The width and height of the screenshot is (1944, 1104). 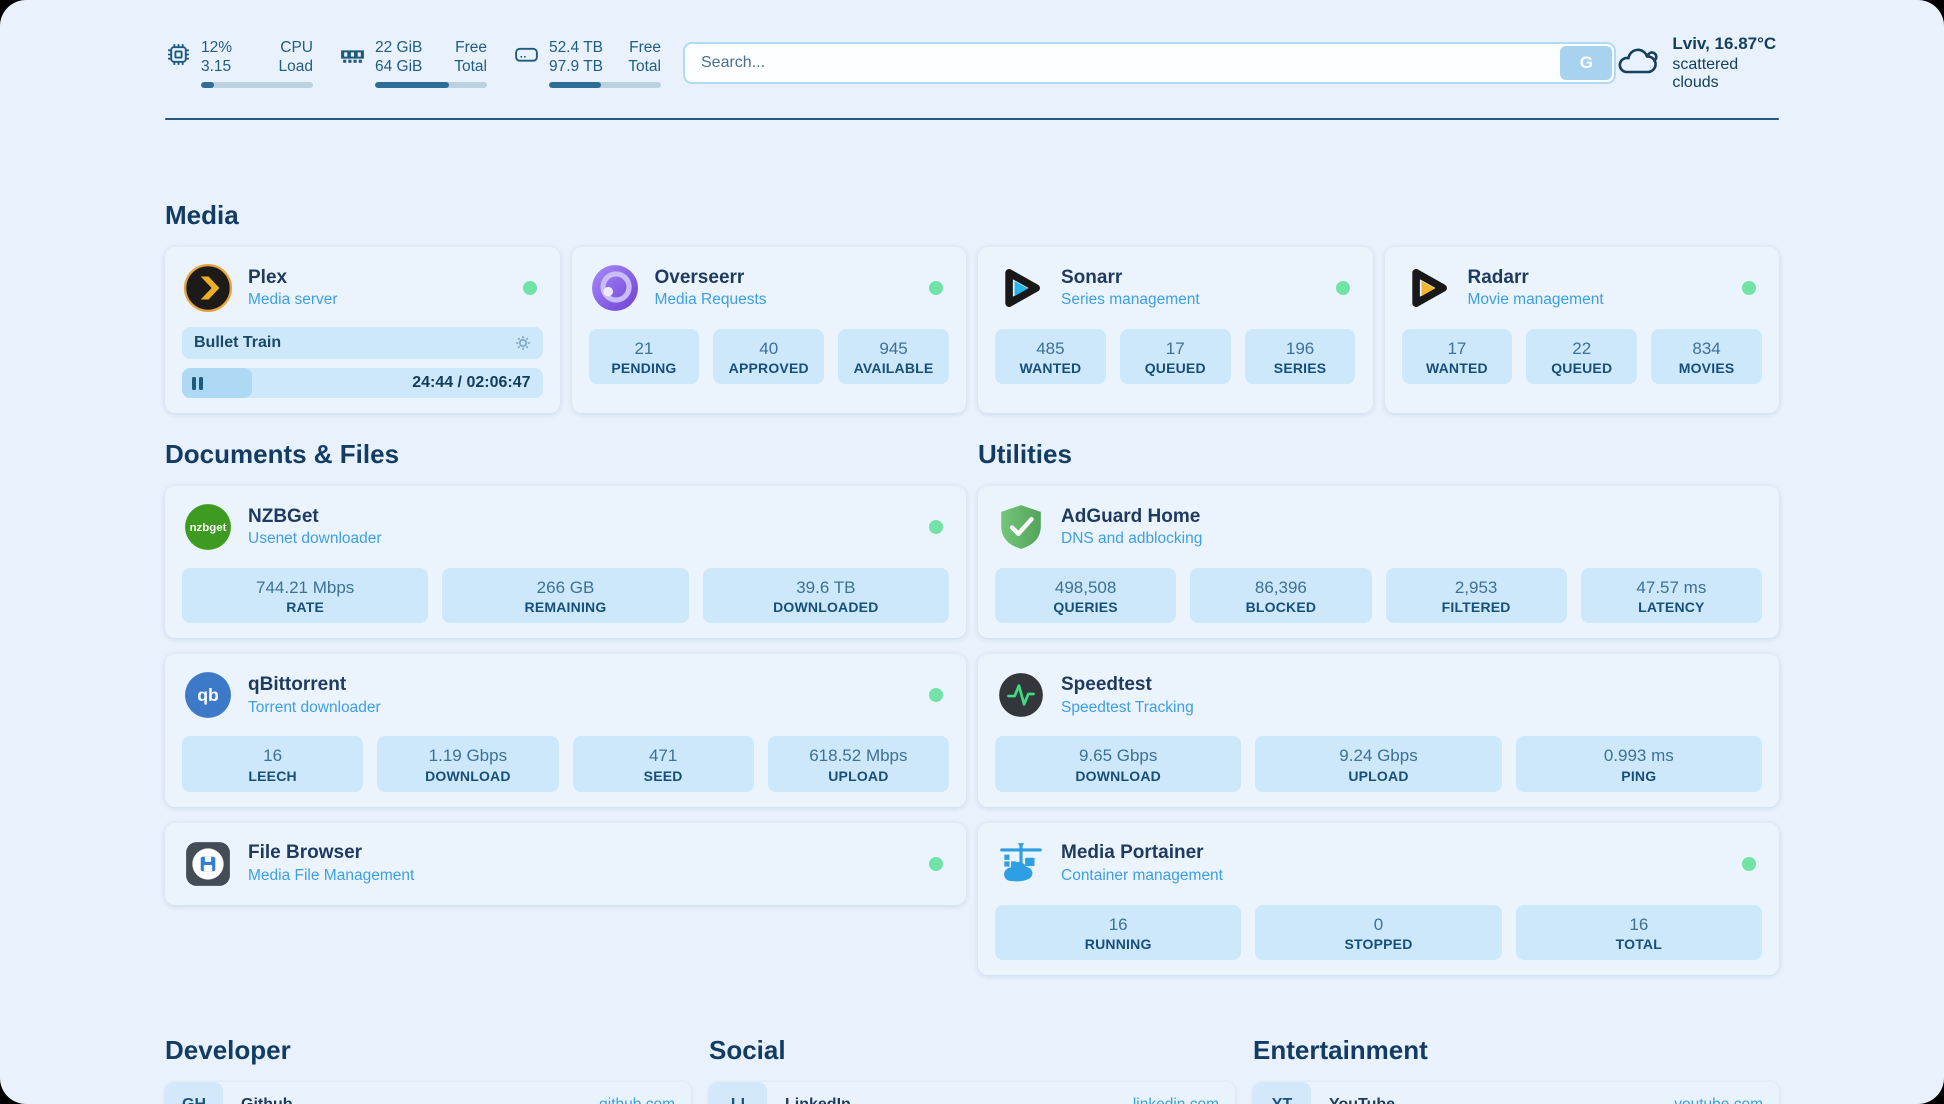 What do you see at coordinates (738, 1092) in the screenshot?
I see `link-badge: LI` at bounding box center [738, 1092].